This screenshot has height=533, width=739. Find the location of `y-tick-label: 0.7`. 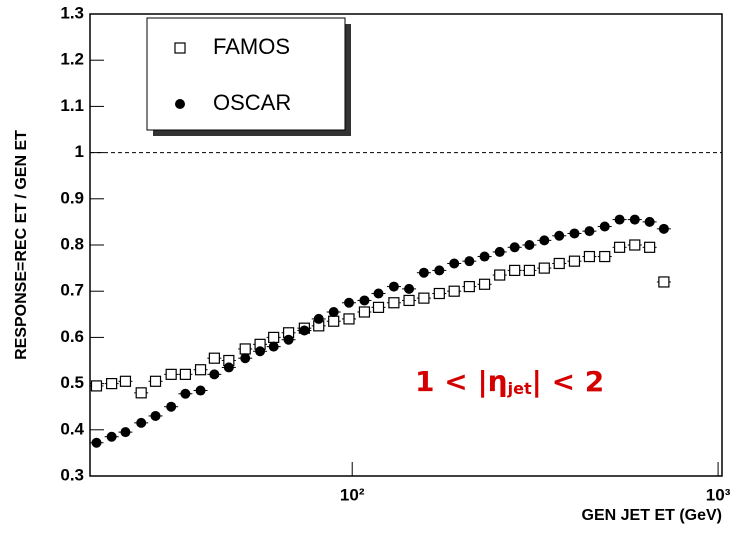

y-tick-label: 0.7 is located at coordinates (72, 290).